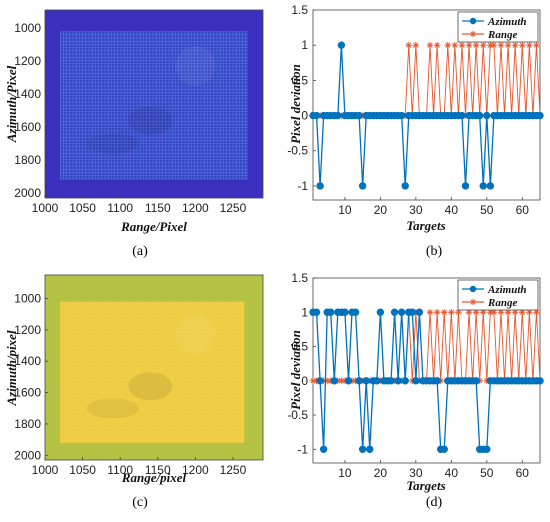 The height and width of the screenshot is (522, 550). Describe the element at coordinates (523, 210) in the screenshot. I see `x-tick-label: 60` at that location.